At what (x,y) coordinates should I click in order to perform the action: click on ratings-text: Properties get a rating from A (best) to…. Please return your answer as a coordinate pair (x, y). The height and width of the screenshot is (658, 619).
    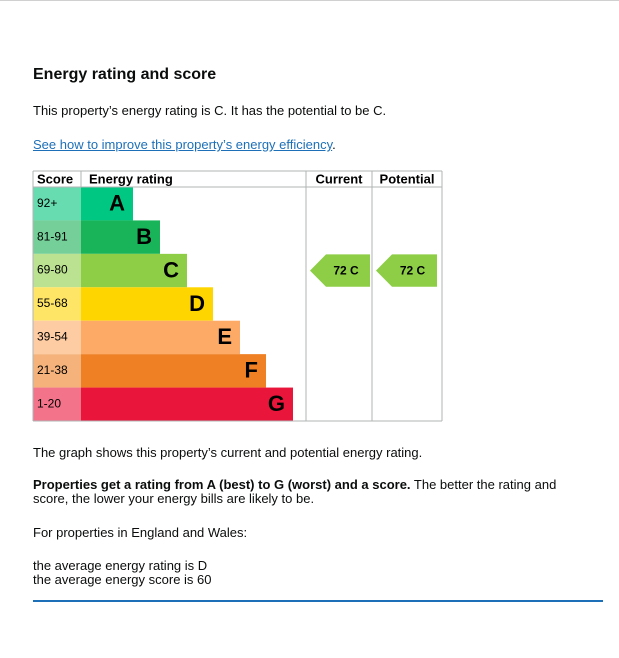
    Looking at the image, I should click on (313, 492).